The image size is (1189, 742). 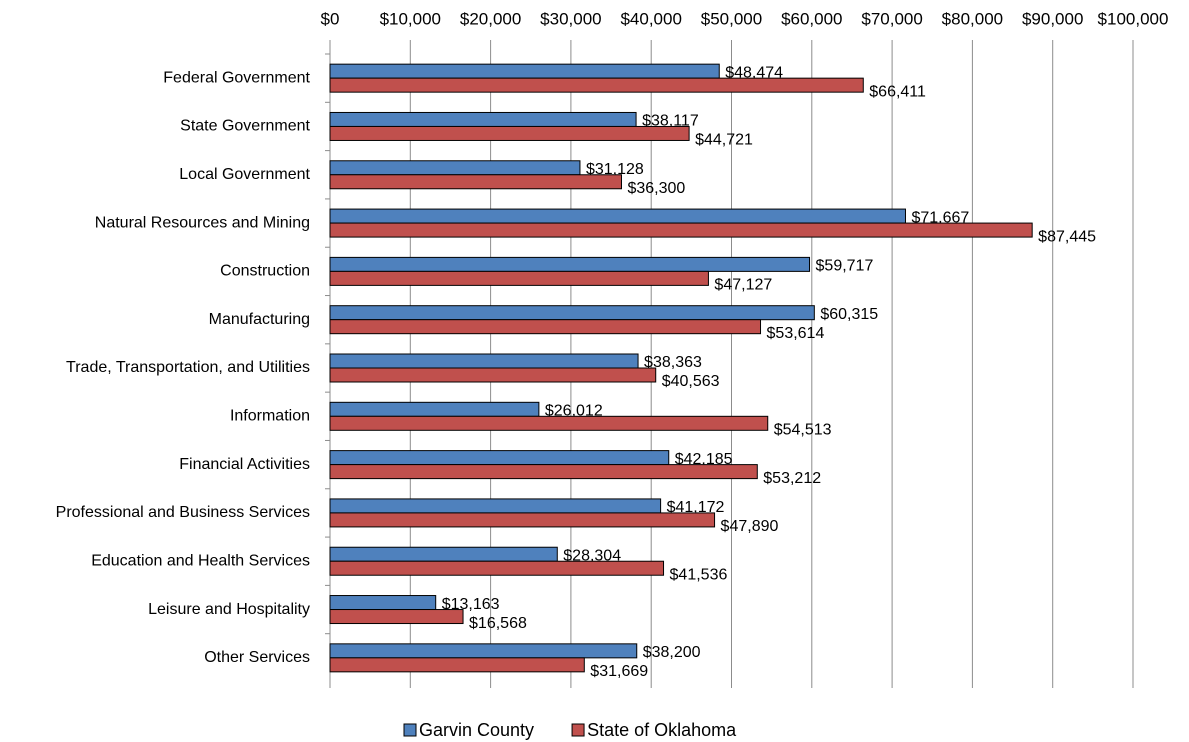 I want to click on y-tick-label: Information, so click(x=270, y=416).